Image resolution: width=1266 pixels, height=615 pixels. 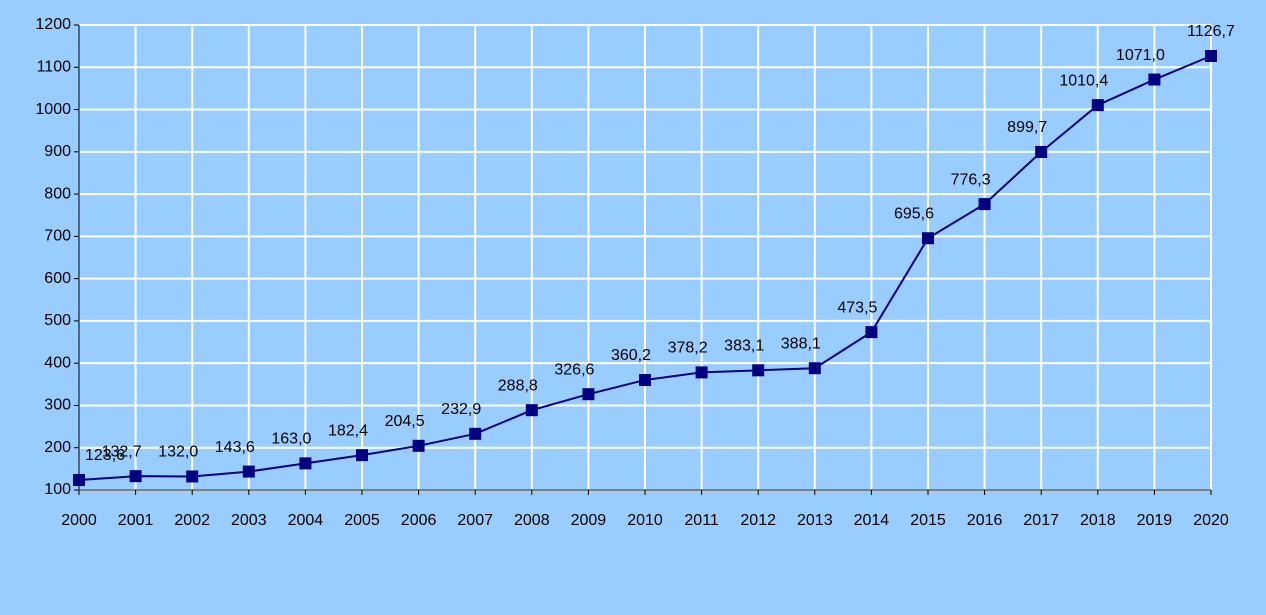 What do you see at coordinates (461, 409) in the screenshot?
I see `value-label: 232,9` at bounding box center [461, 409].